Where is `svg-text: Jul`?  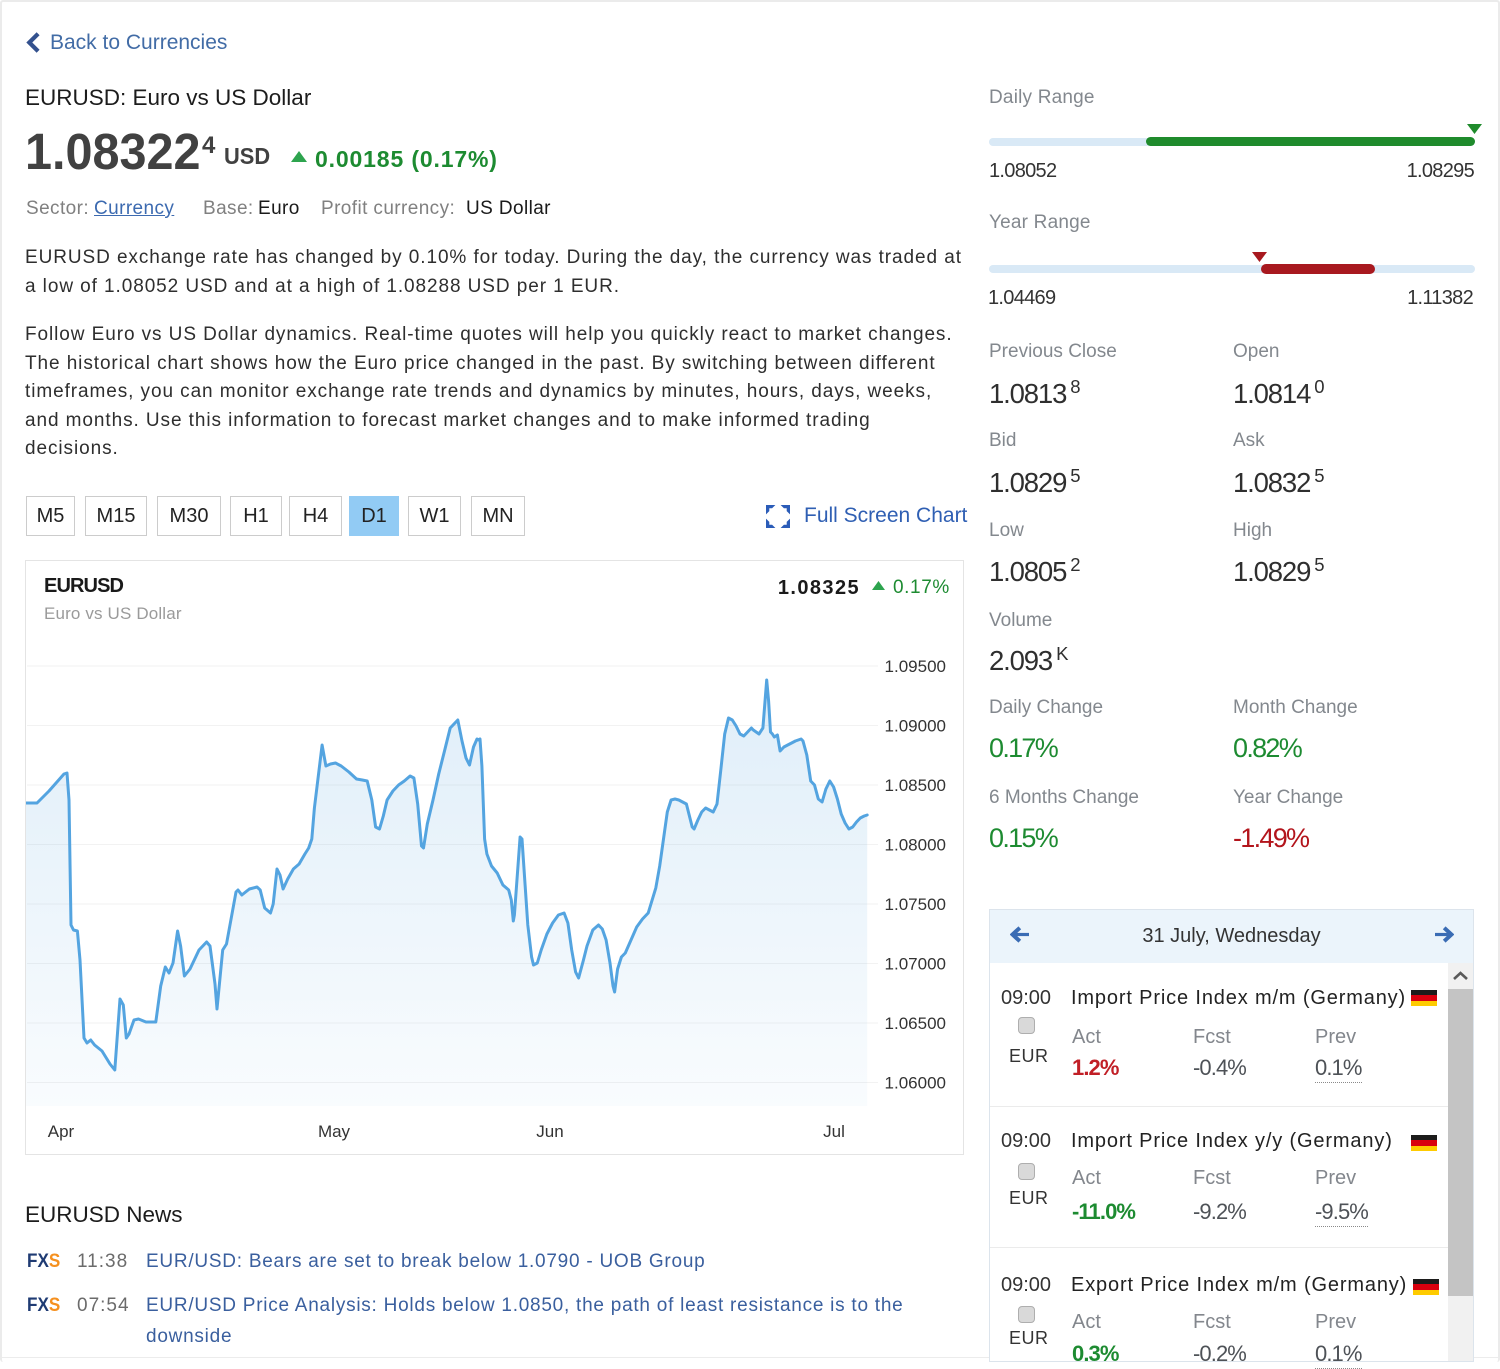 svg-text: Jul is located at coordinates (834, 1131).